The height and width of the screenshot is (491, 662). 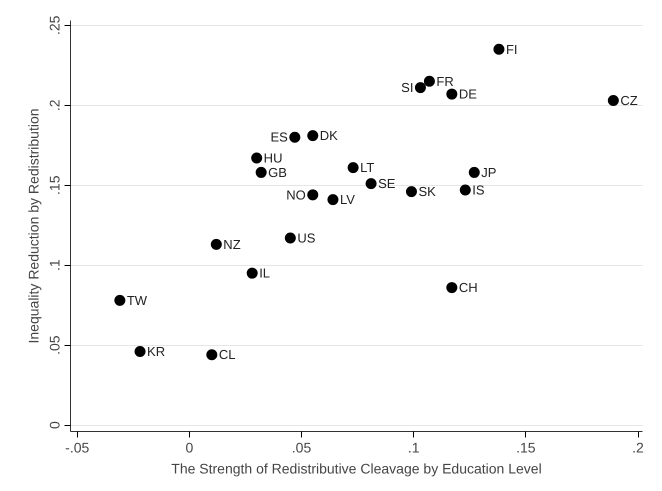 What do you see at coordinates (277, 172) in the screenshot?
I see `annotation: GB` at bounding box center [277, 172].